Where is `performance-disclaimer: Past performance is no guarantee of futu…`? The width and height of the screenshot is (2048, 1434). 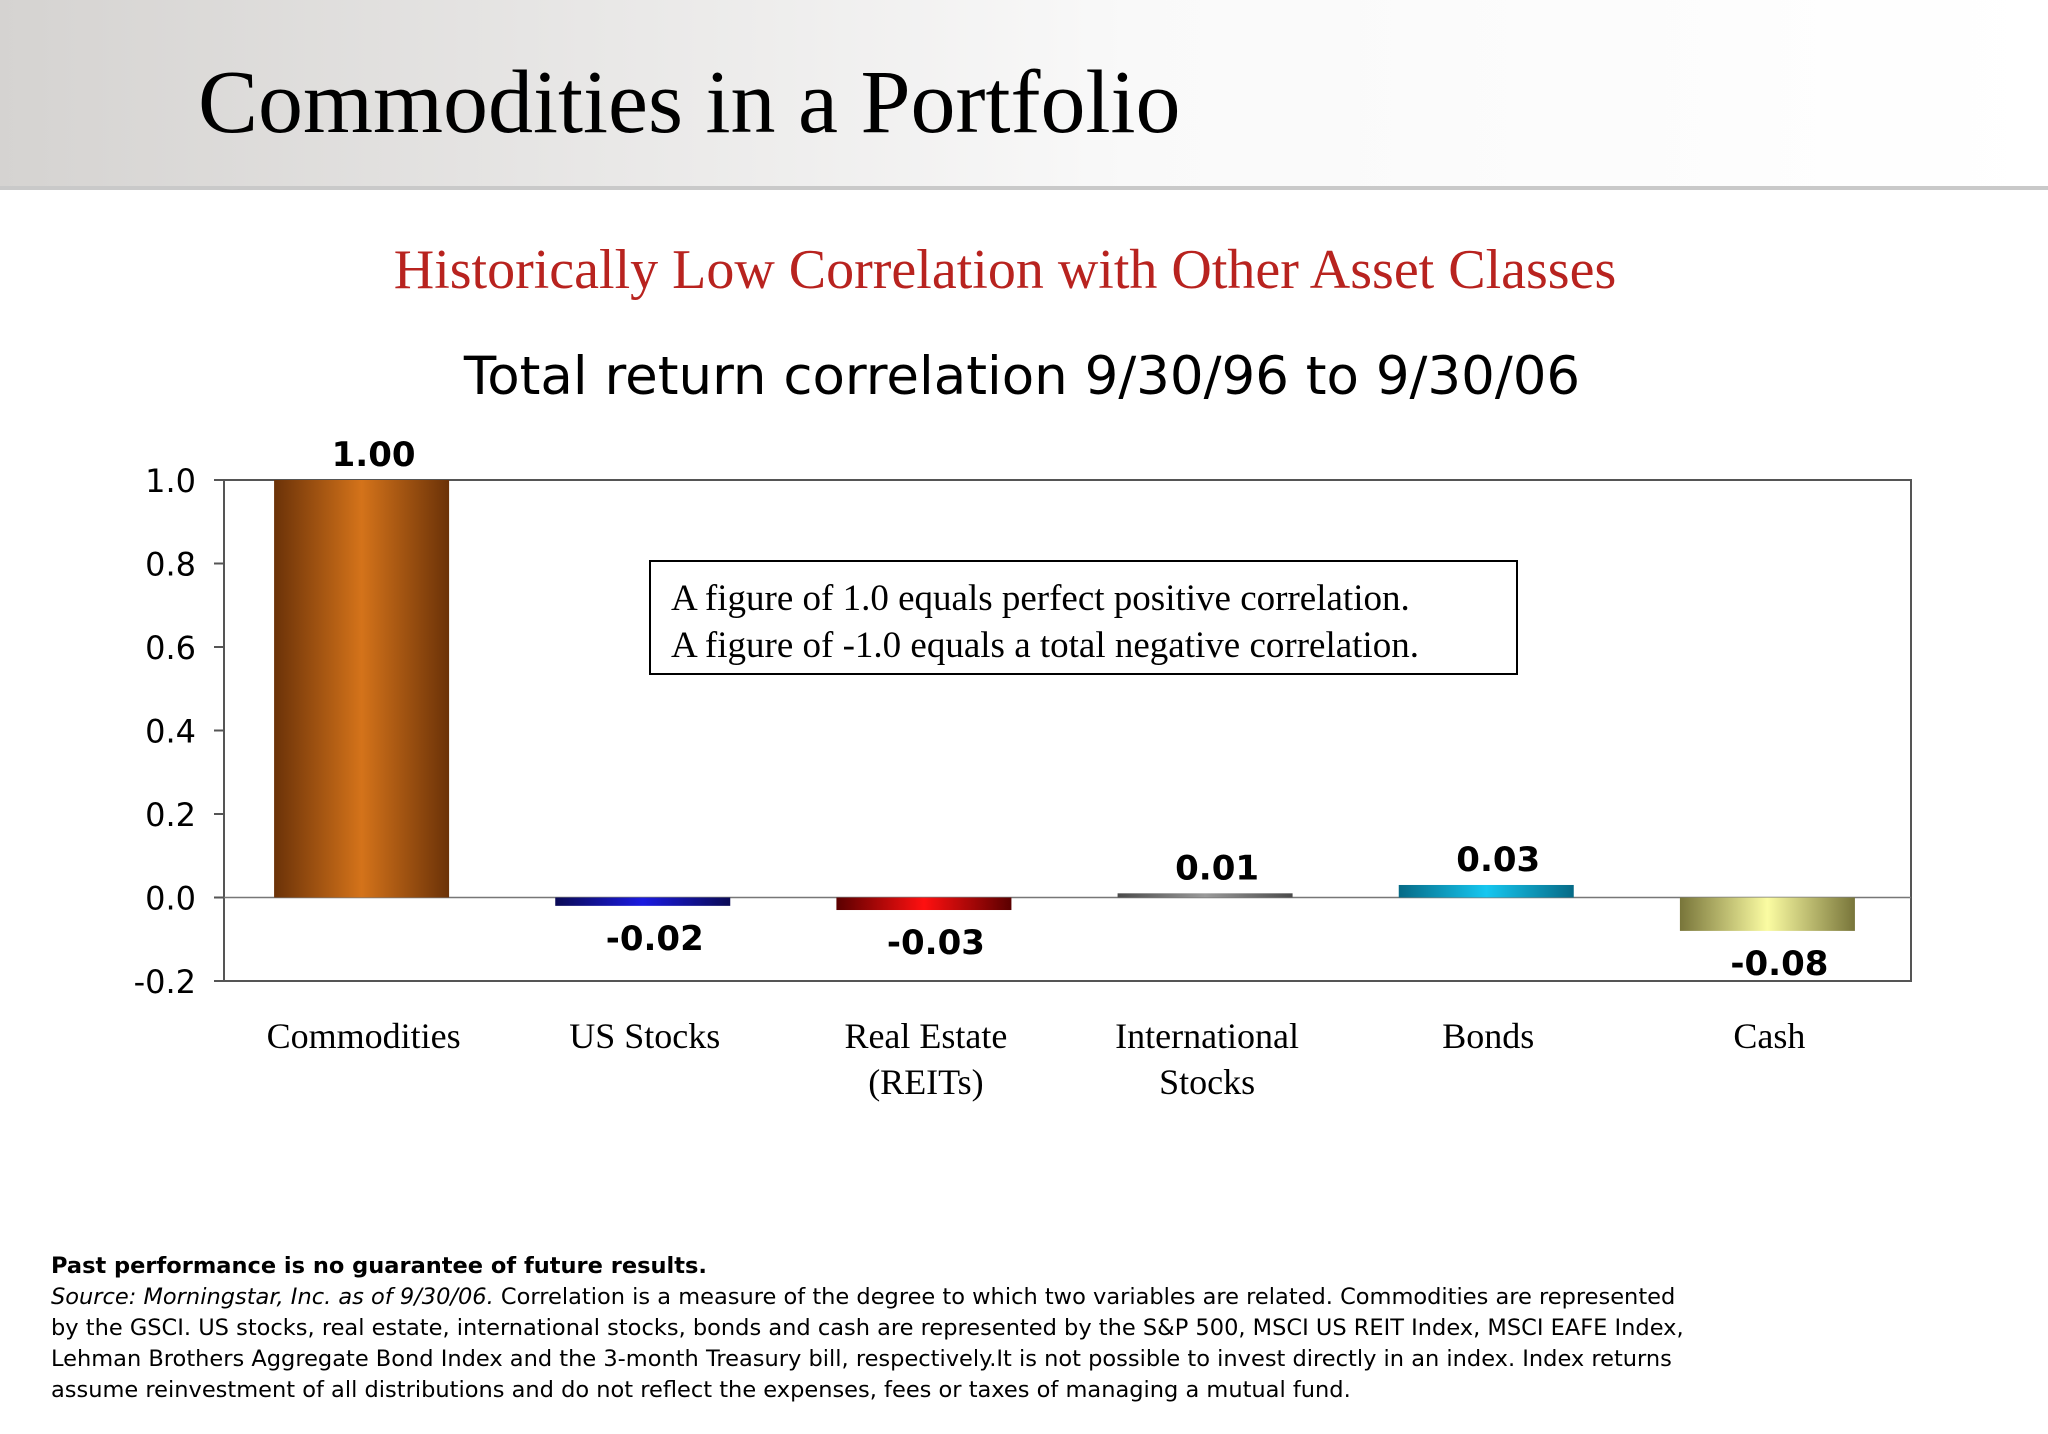
performance-disclaimer: Past performance is no guarantee of futu… is located at coordinates (379, 1266).